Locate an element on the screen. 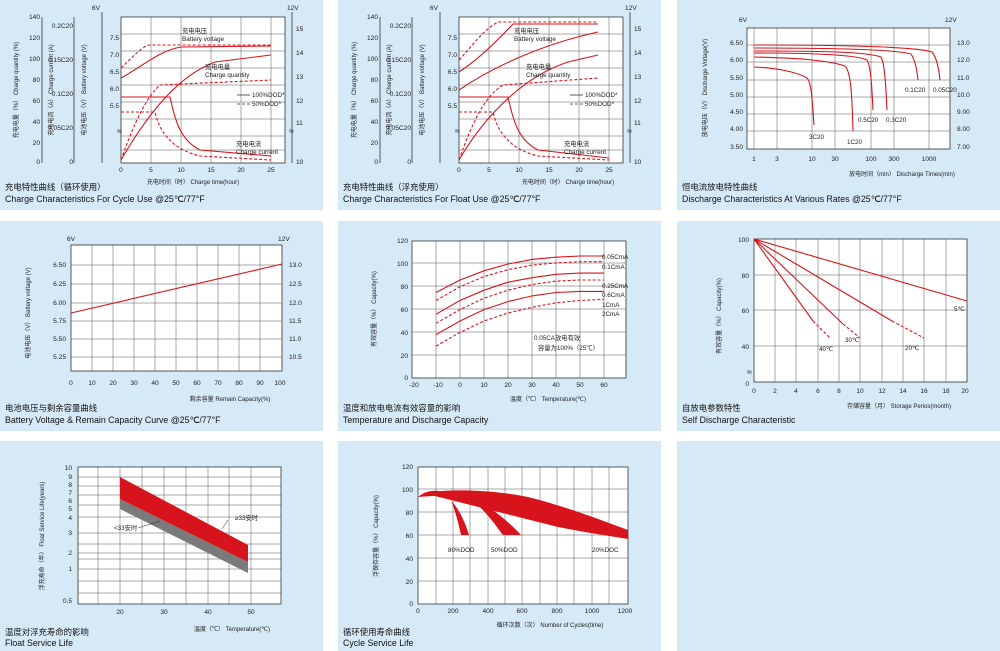 This screenshot has height=651, width=1000. panel-caption-zh: 自放电参数特性 is located at coordinates (711, 408).